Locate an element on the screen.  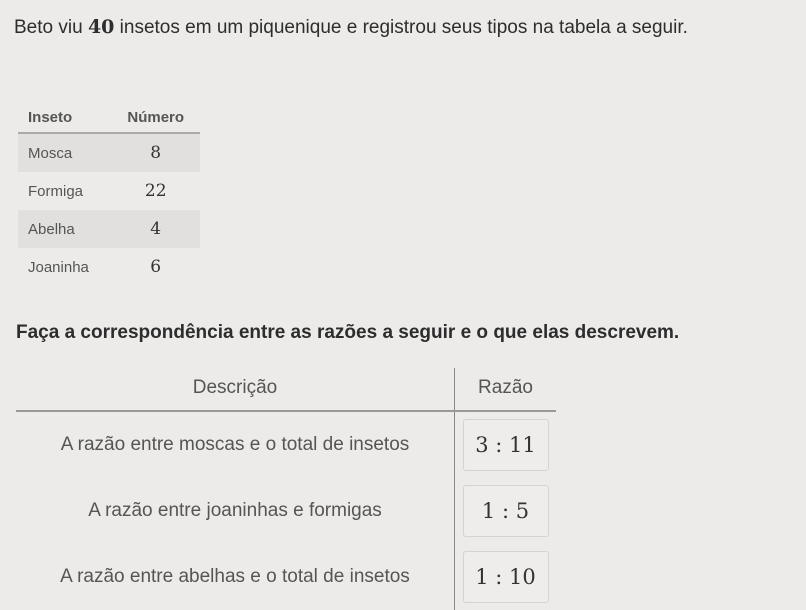
ratio-tile: 3 : 11 is located at coordinates (505, 445).